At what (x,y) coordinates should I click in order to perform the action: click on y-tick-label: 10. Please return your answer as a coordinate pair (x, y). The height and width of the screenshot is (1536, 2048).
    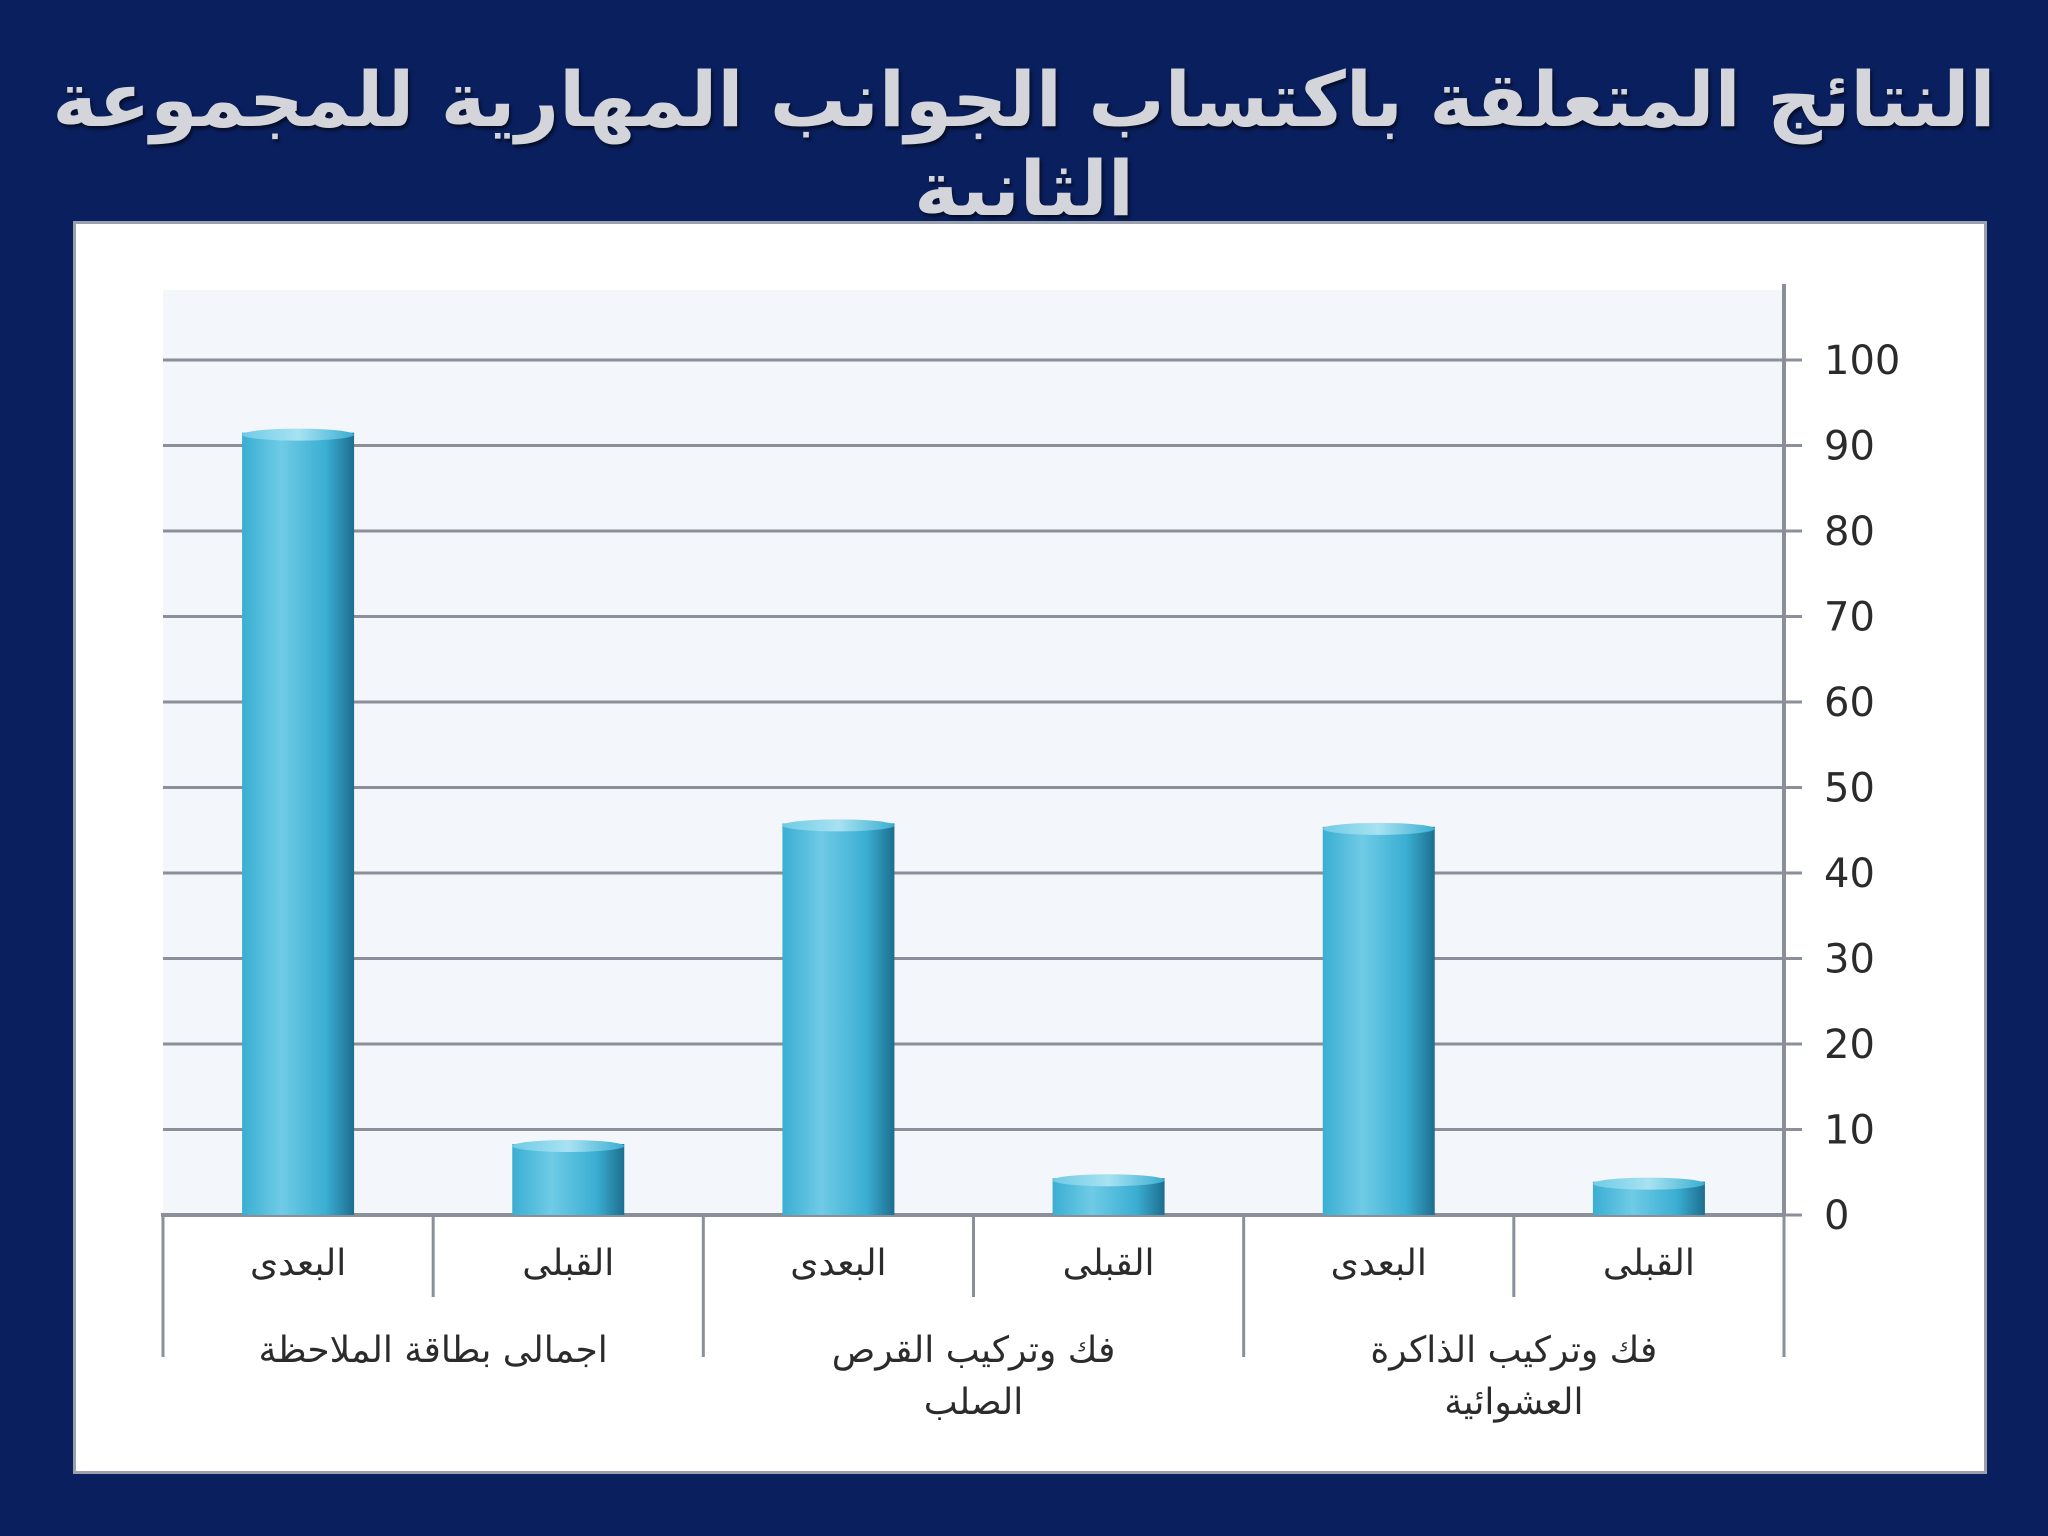
    Looking at the image, I should click on (1849, 1131).